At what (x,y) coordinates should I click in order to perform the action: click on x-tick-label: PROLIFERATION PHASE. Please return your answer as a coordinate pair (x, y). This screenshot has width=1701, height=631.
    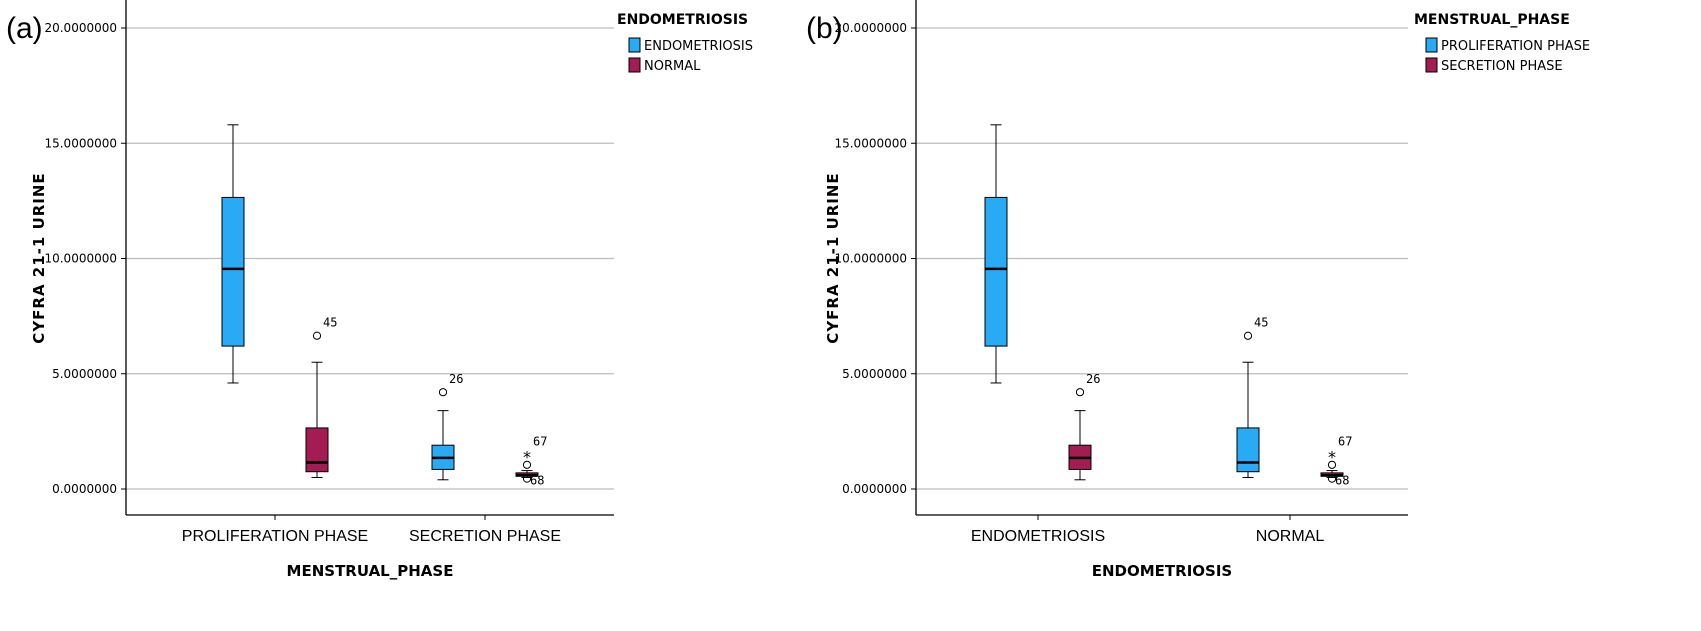
    Looking at the image, I should click on (275, 536).